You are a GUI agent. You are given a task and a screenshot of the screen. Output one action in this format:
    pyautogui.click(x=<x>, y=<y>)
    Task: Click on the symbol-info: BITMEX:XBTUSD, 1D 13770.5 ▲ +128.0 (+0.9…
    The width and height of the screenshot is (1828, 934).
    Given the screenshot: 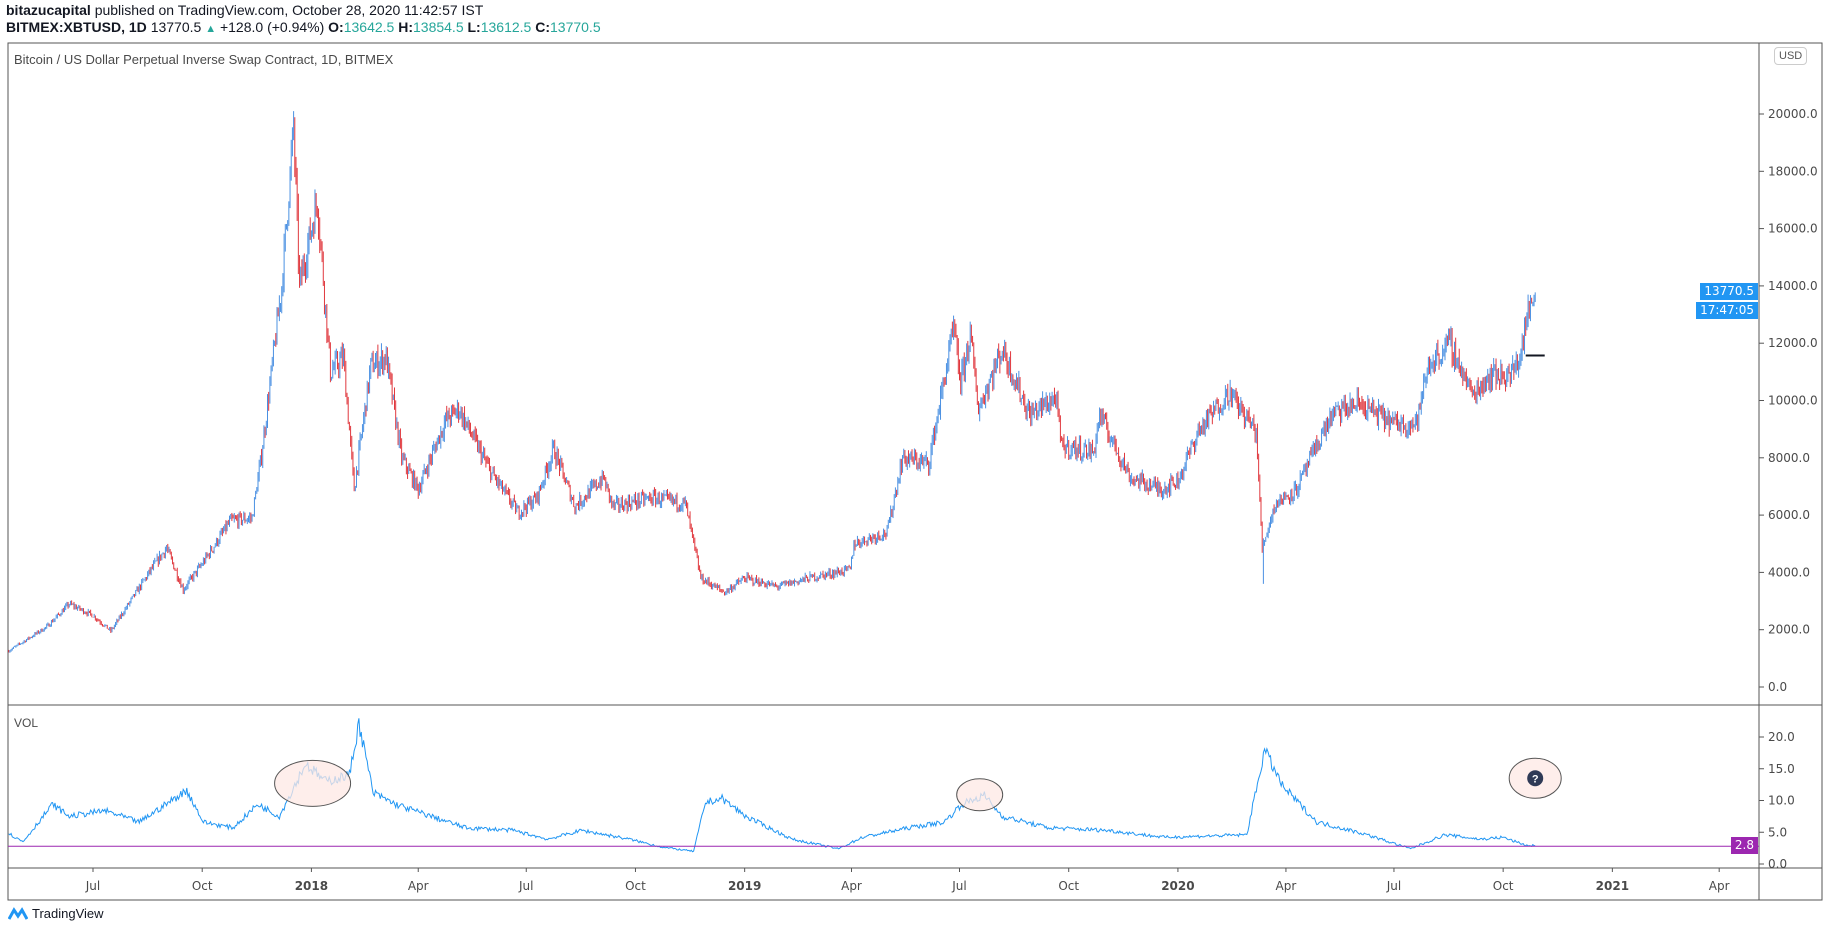 What is the action you would take?
    pyautogui.click(x=303, y=27)
    